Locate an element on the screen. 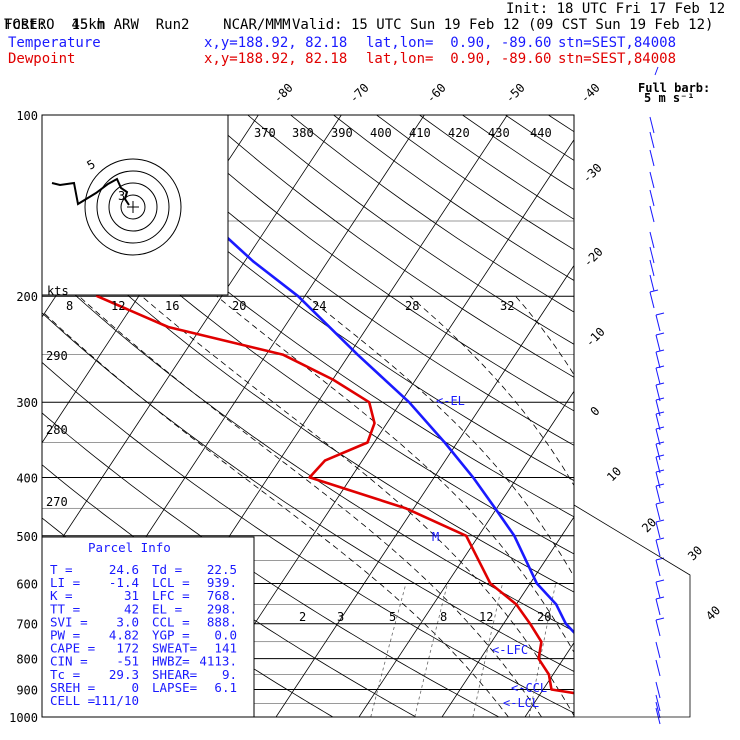 The image size is (740, 740). parcel-max-marker: M is located at coordinates (435, 537).